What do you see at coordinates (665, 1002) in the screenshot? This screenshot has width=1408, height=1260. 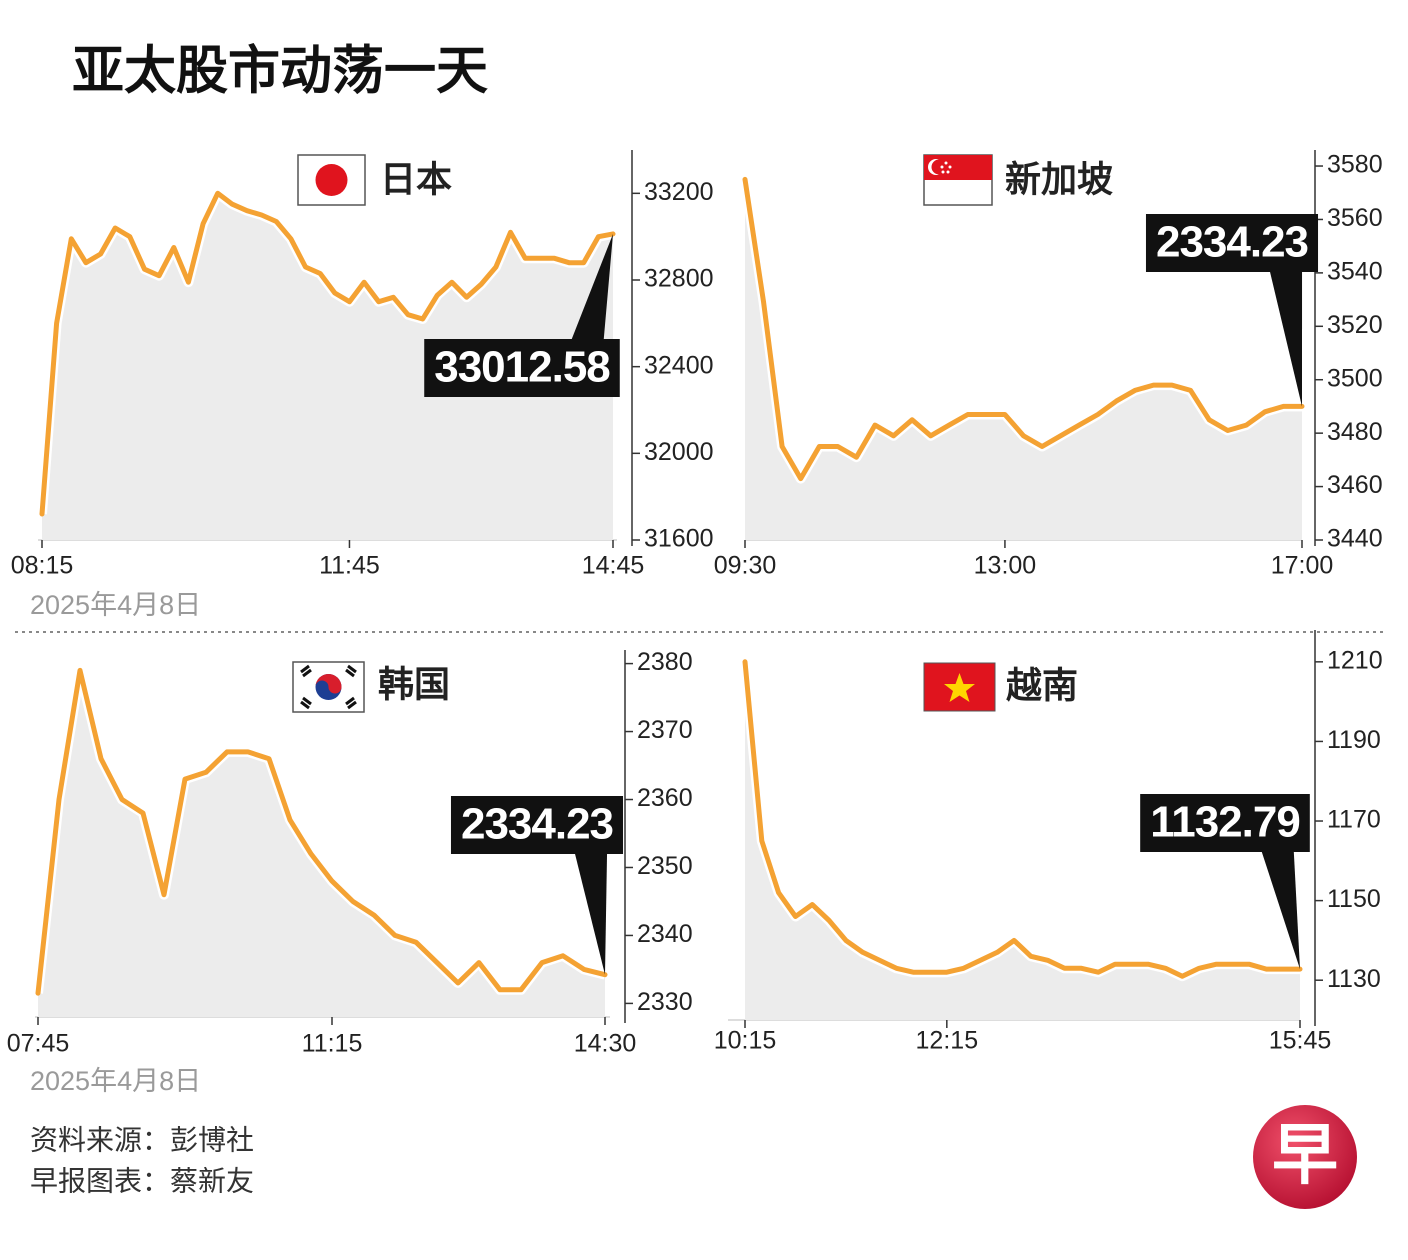 I see `y-tick-label: 2330` at bounding box center [665, 1002].